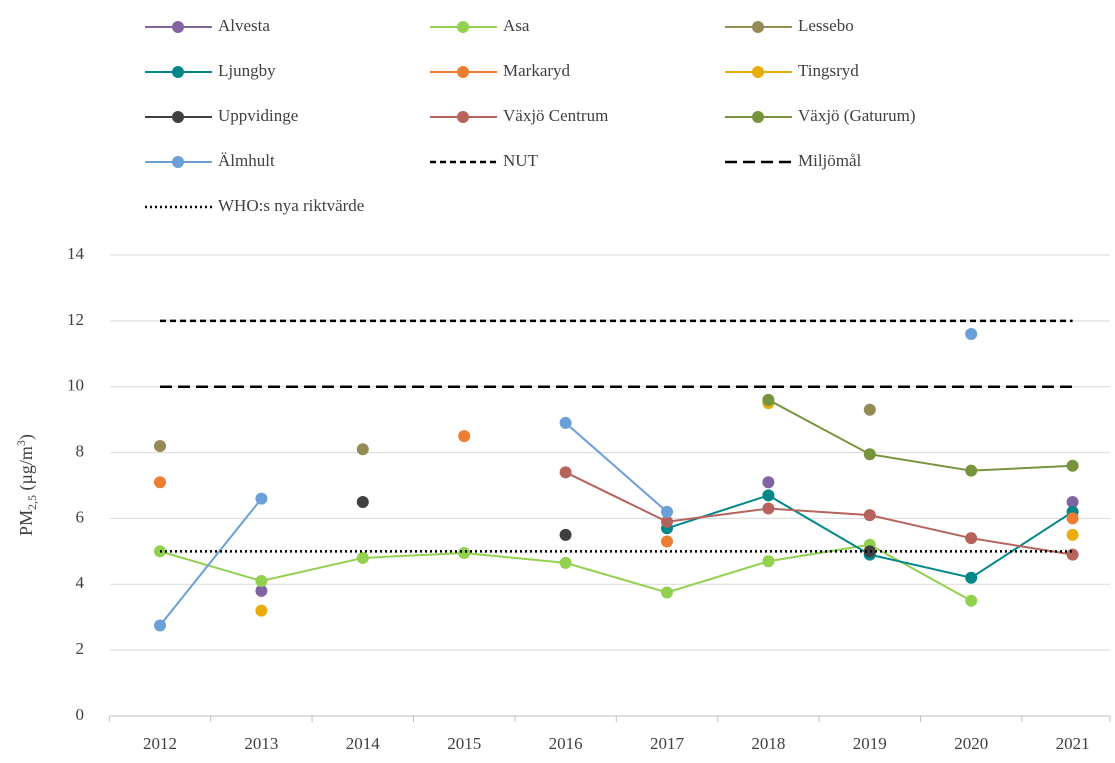 The height and width of the screenshot is (763, 1115). I want to click on y-tick-label: 0, so click(80, 714).